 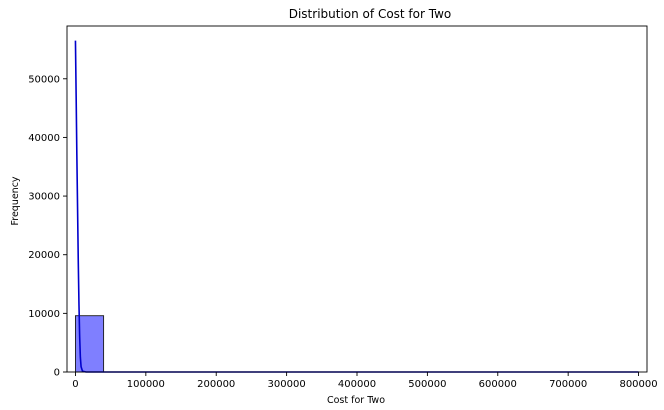 What do you see at coordinates (638, 384) in the screenshot?
I see `x-tick-label: 800000` at bounding box center [638, 384].